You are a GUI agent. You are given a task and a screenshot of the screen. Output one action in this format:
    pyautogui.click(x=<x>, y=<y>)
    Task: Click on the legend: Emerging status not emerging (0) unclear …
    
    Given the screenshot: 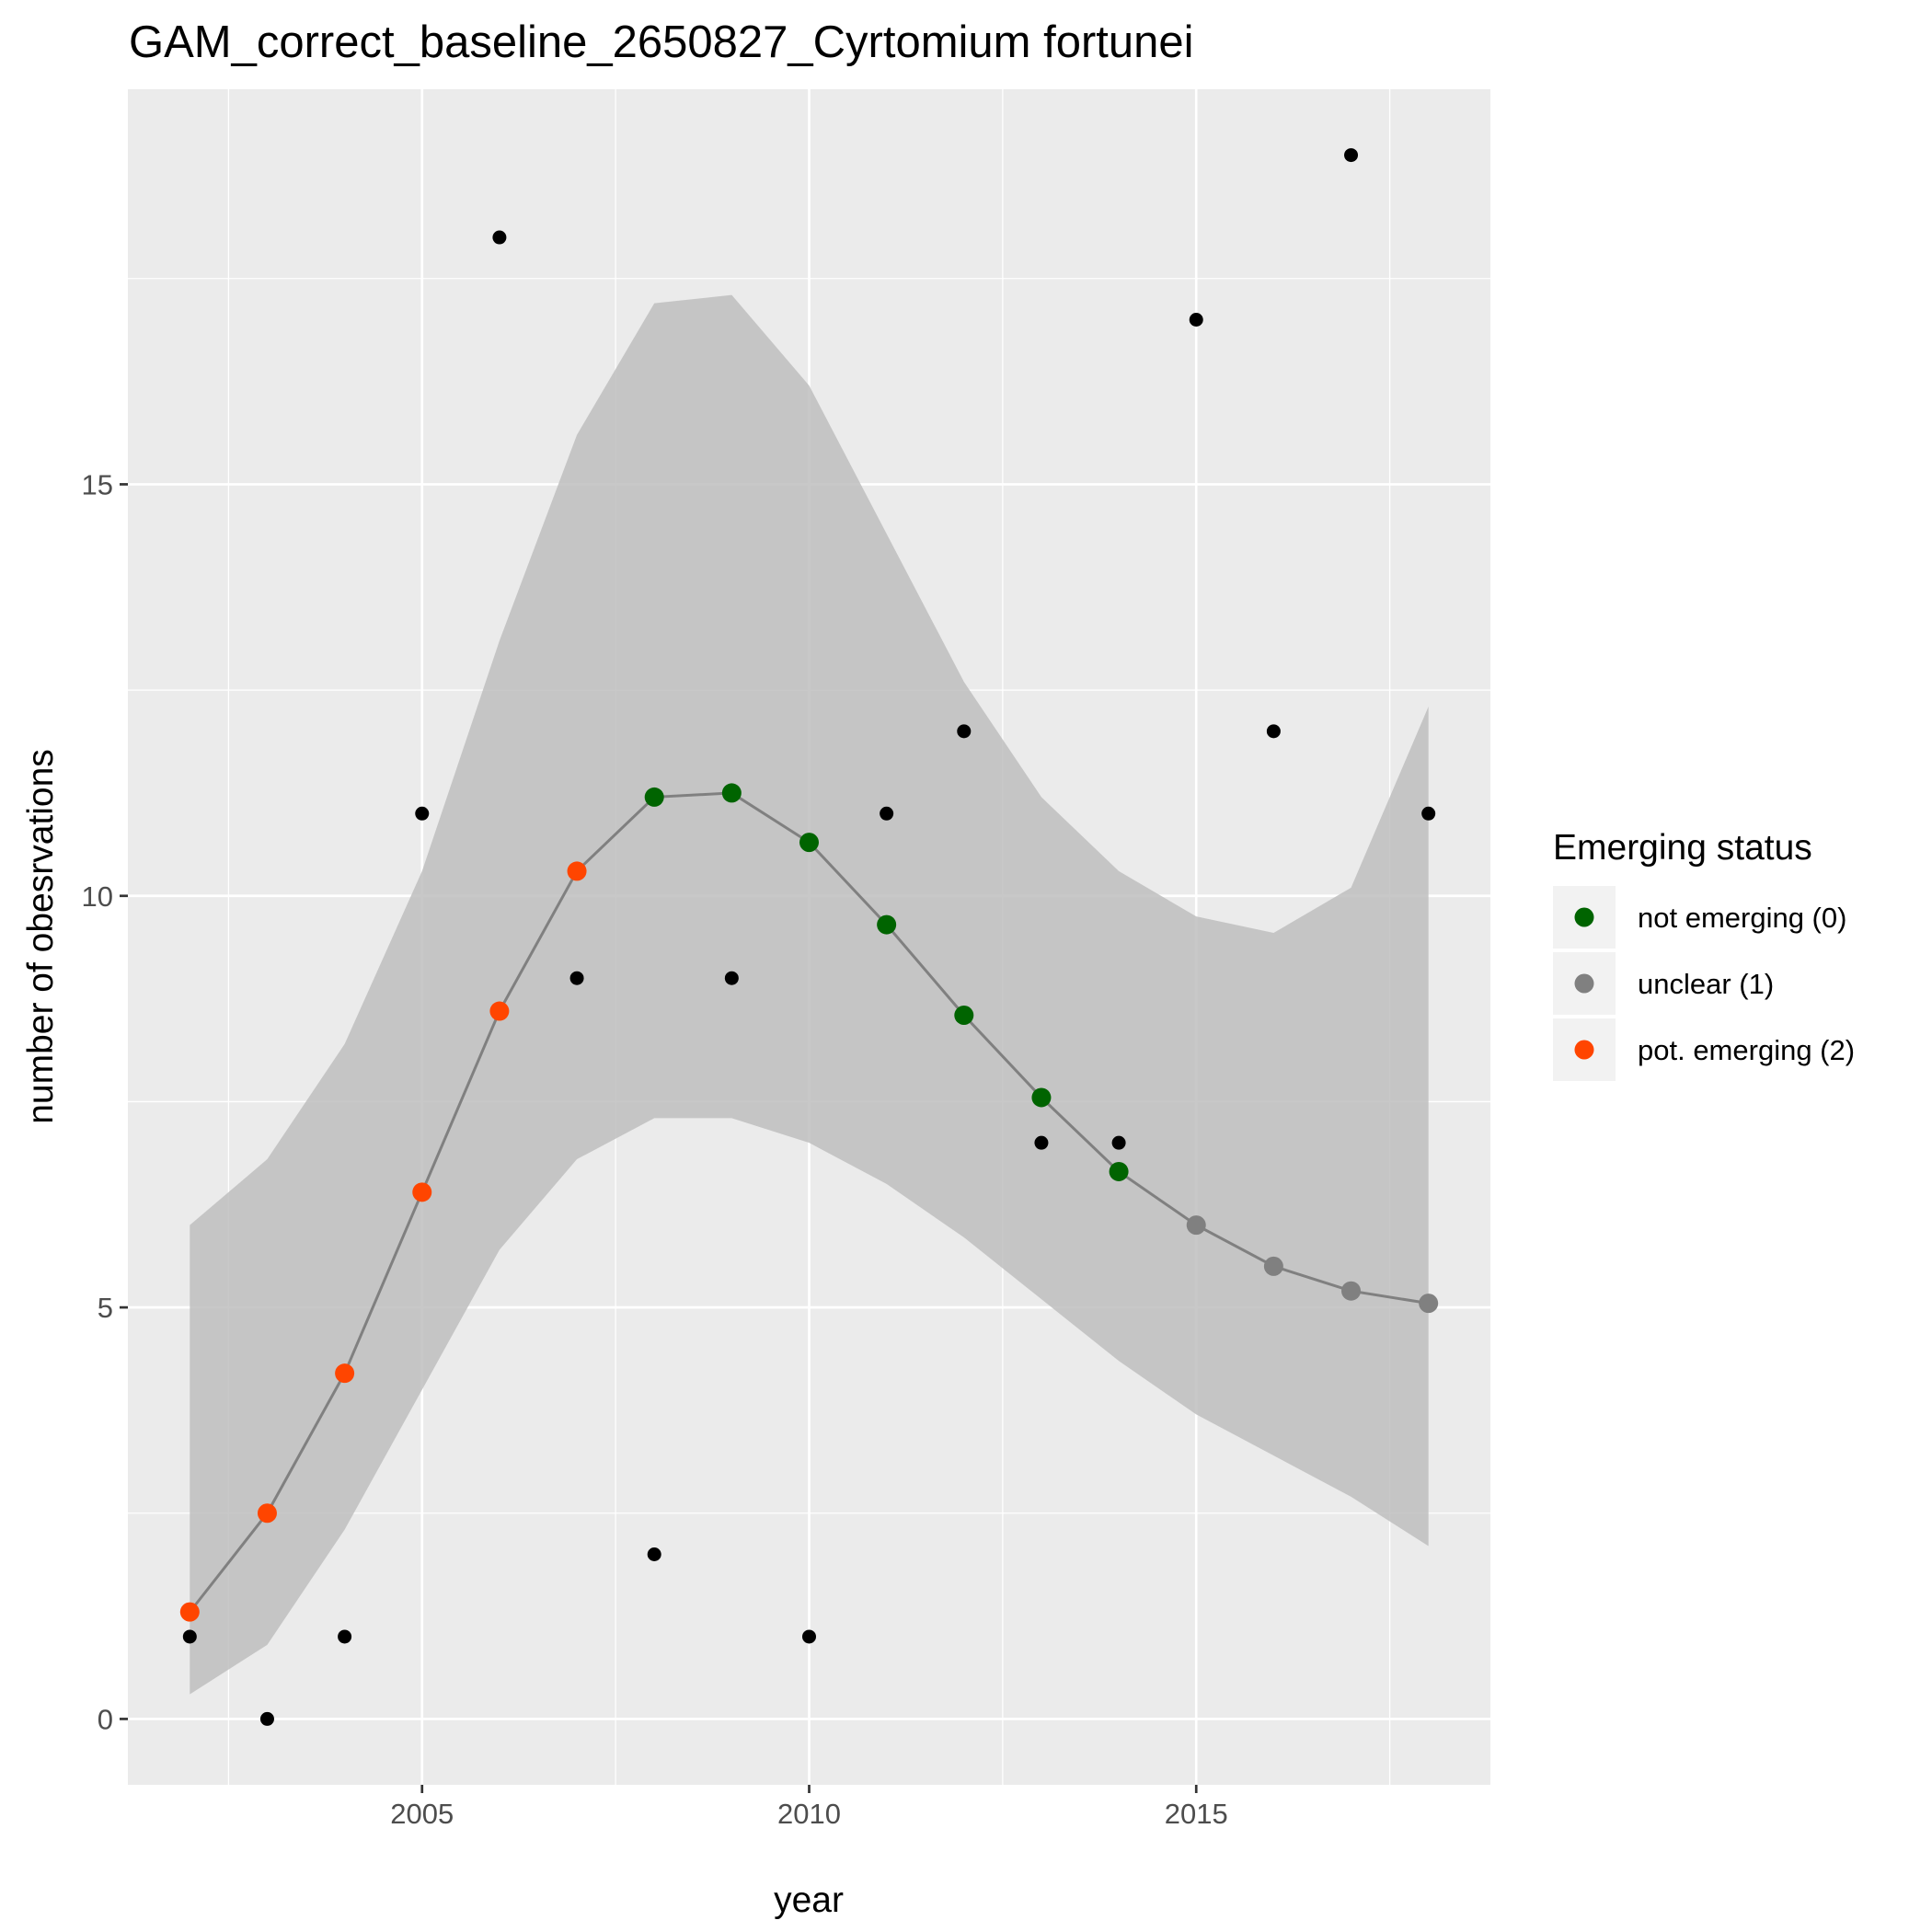 What is the action you would take?
    pyautogui.click(x=1704, y=954)
    